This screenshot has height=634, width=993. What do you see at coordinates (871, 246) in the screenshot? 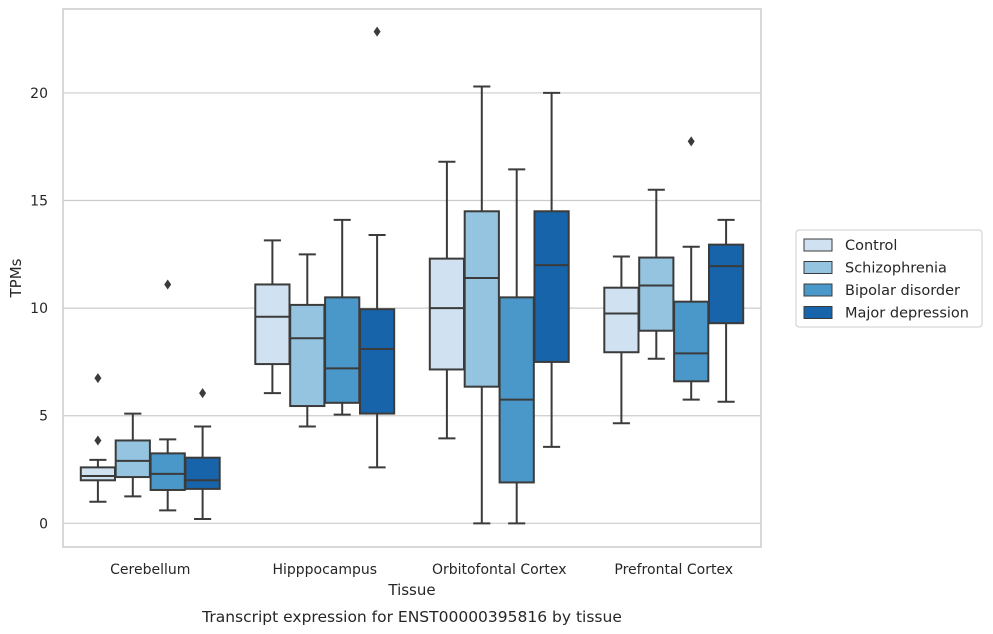
I see `legend-label: Control` at bounding box center [871, 246].